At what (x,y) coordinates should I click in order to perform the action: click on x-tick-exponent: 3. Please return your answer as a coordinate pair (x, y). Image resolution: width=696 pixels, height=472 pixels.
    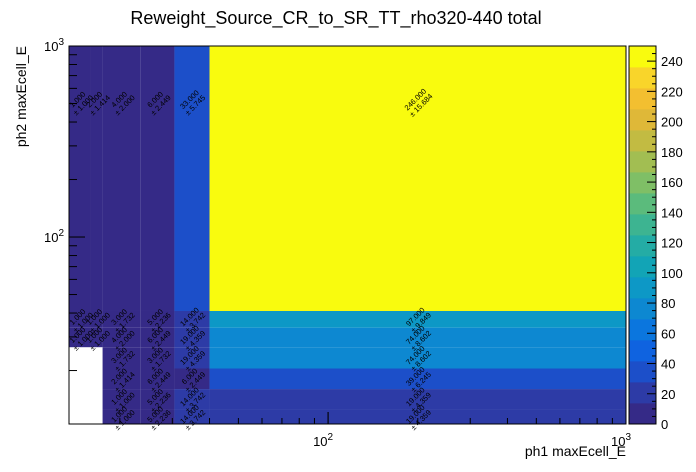
    Looking at the image, I should click on (628, 437).